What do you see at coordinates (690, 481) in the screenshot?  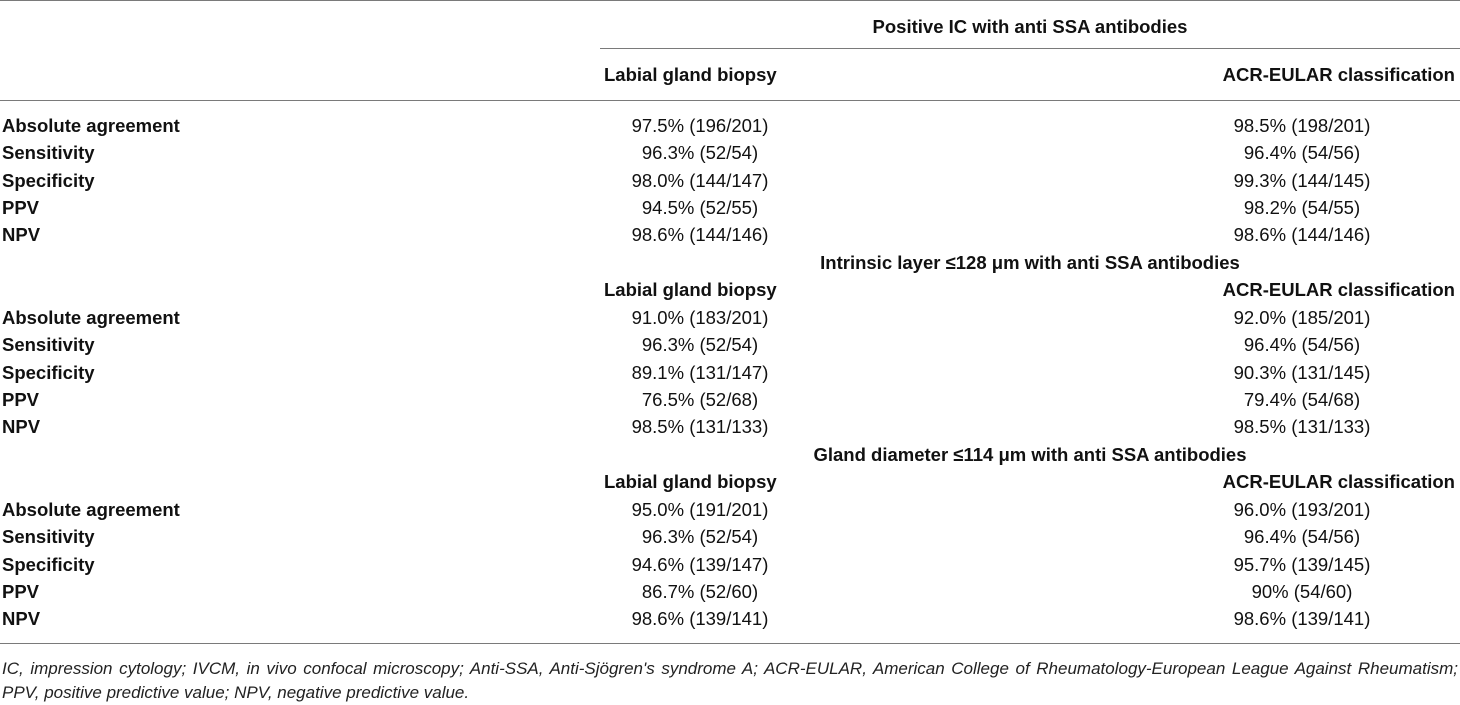 I see `col-header-labial-3: Labial gland biopsy` at bounding box center [690, 481].